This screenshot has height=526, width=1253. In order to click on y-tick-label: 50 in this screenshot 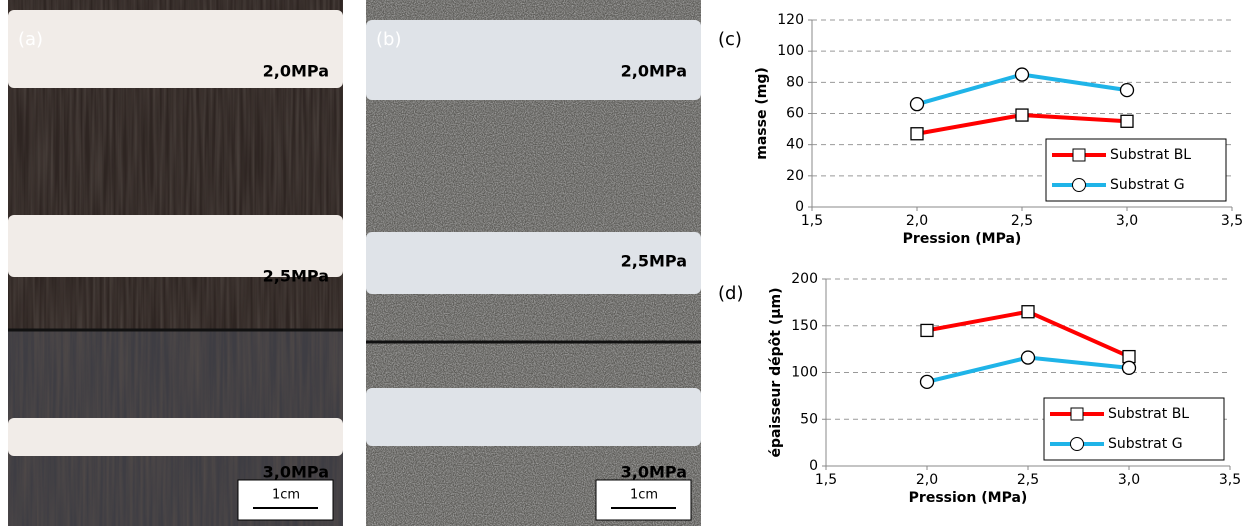, I will do `click(809, 419)`.